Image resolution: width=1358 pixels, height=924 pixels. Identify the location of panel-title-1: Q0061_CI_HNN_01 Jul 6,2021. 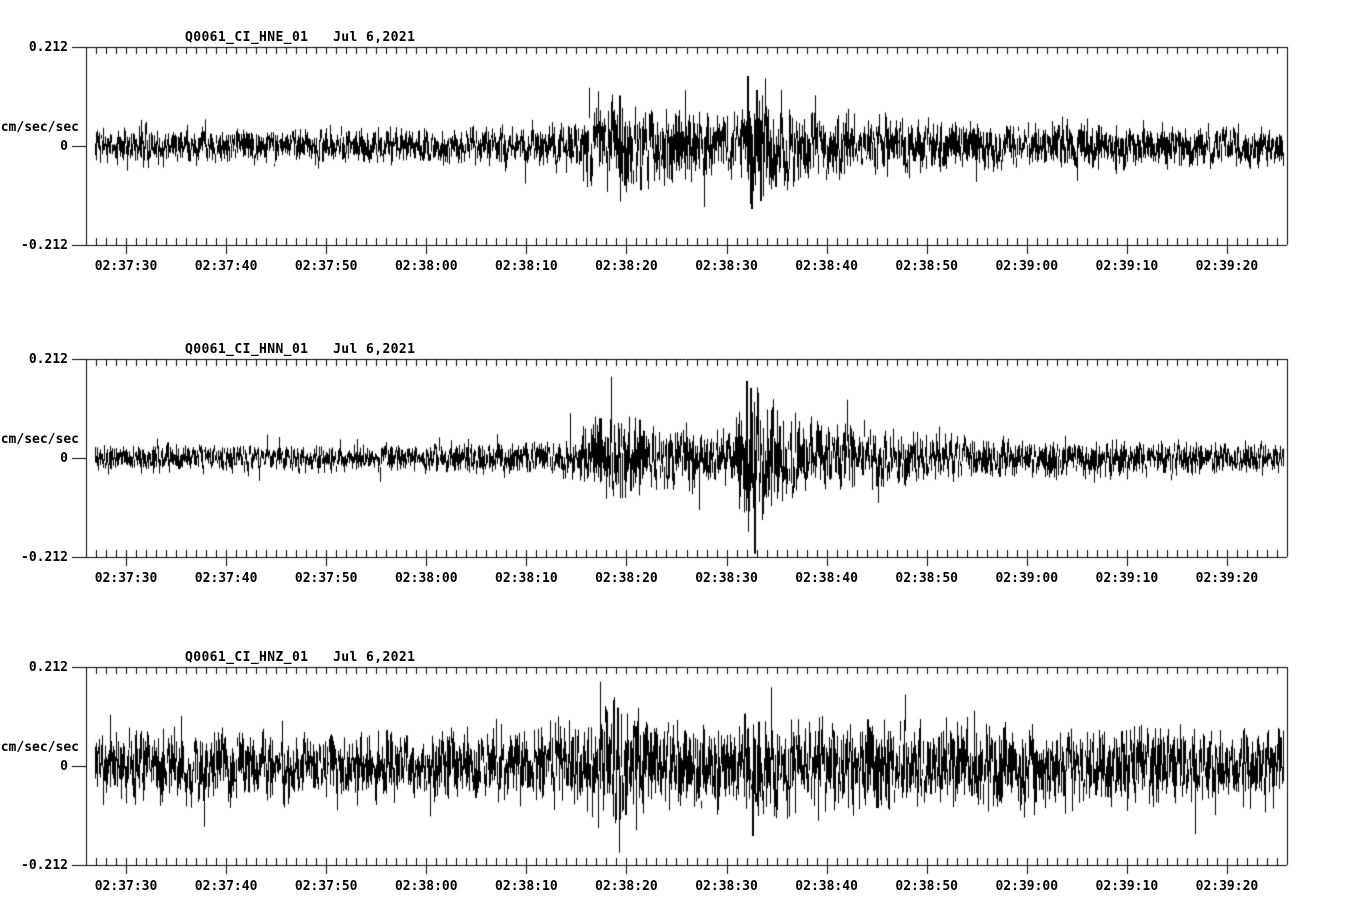
(300, 349).